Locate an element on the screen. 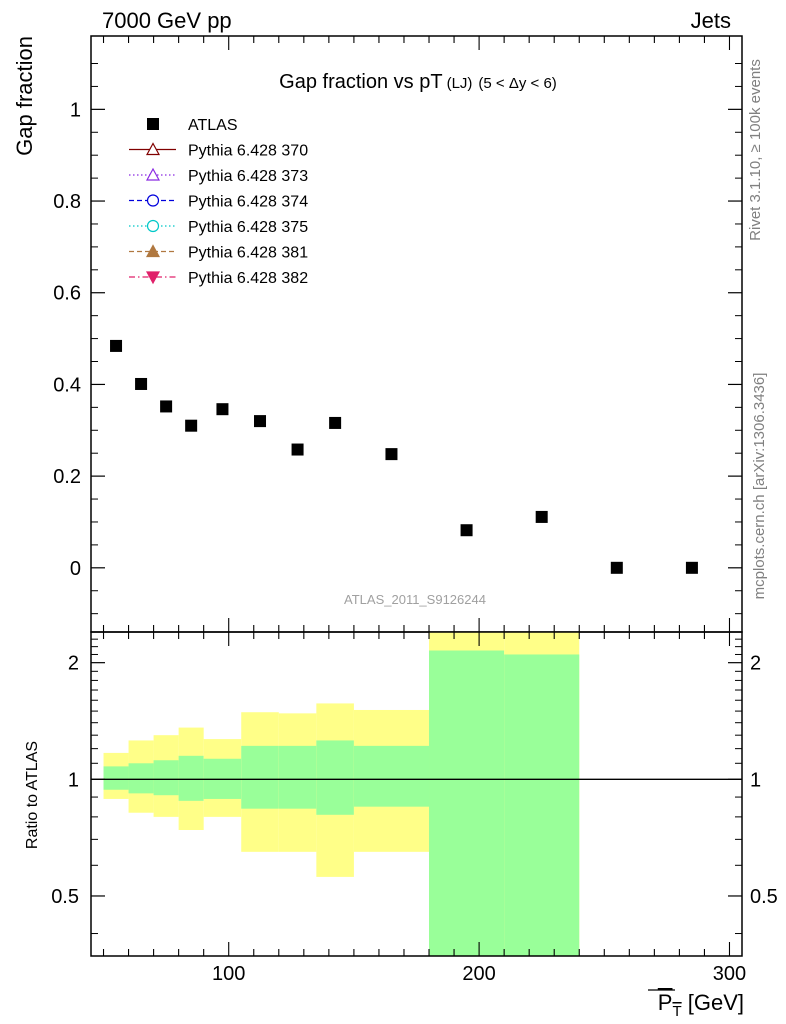 This screenshot has height=1024, width=786. legend-label: Pythia 6.428 370 is located at coordinates (248, 151).